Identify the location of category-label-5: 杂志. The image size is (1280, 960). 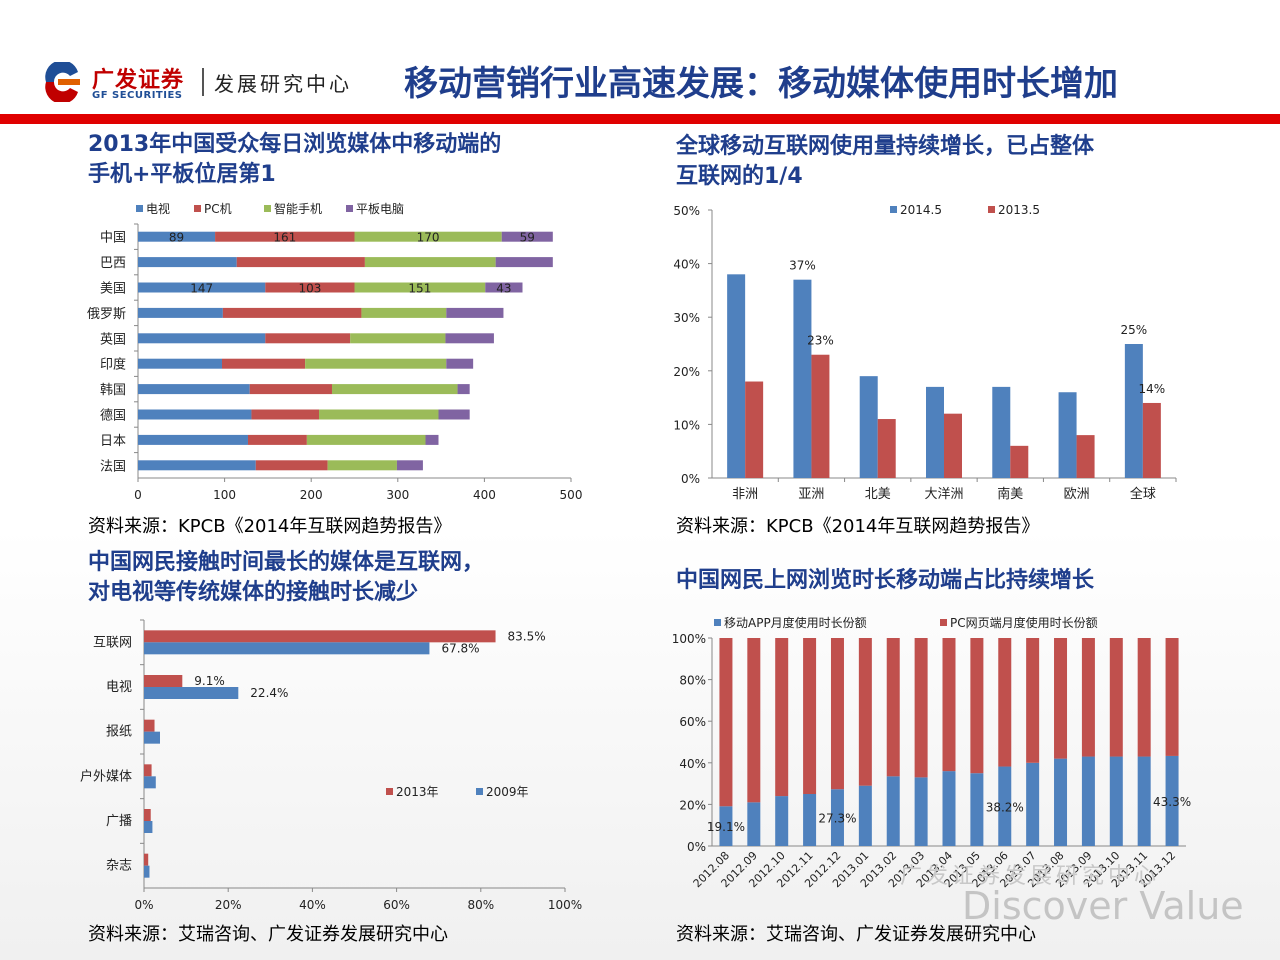
(119, 866).